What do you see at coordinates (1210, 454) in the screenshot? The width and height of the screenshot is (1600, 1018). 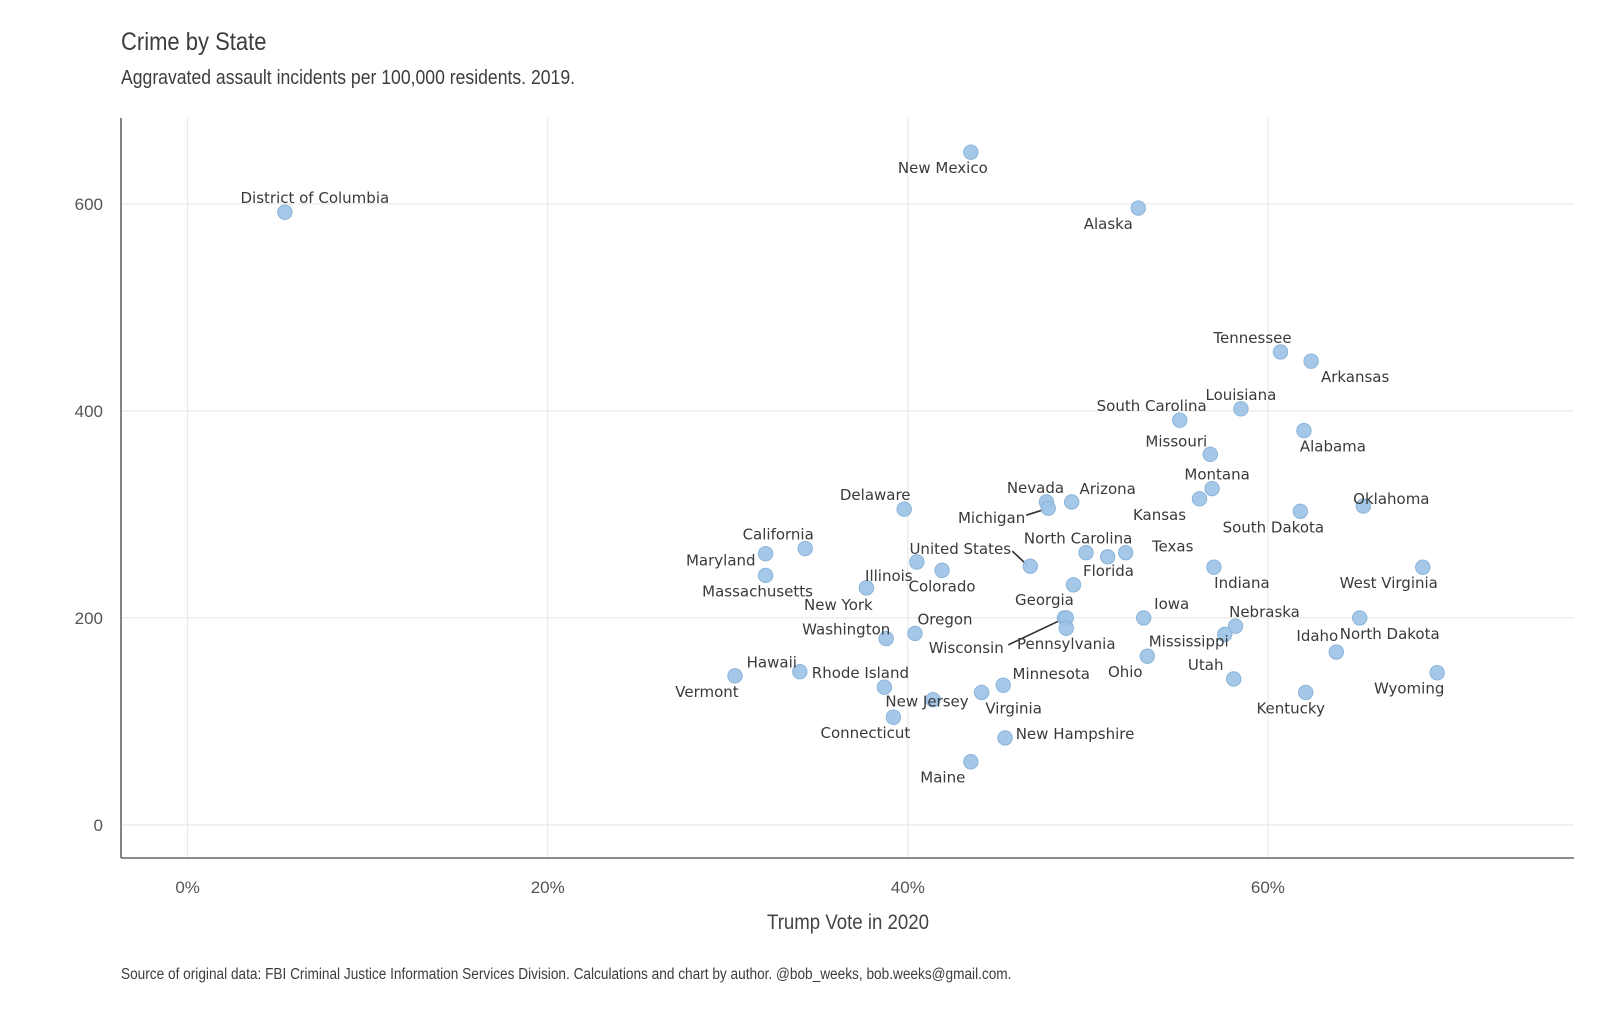 I see `point-missouri` at bounding box center [1210, 454].